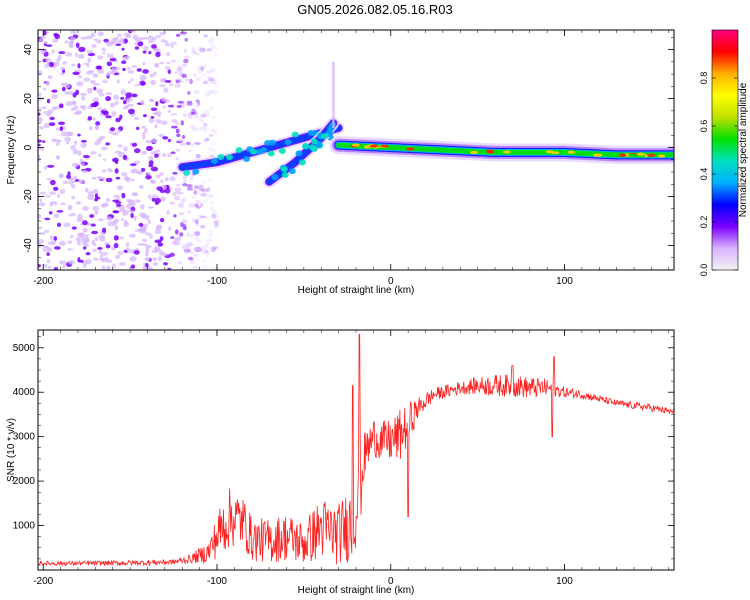  What do you see at coordinates (718, 174) in the screenshot?
I see `colorbar-ticks: 0.0 0.2 0.4 0.6 0.8` at bounding box center [718, 174].